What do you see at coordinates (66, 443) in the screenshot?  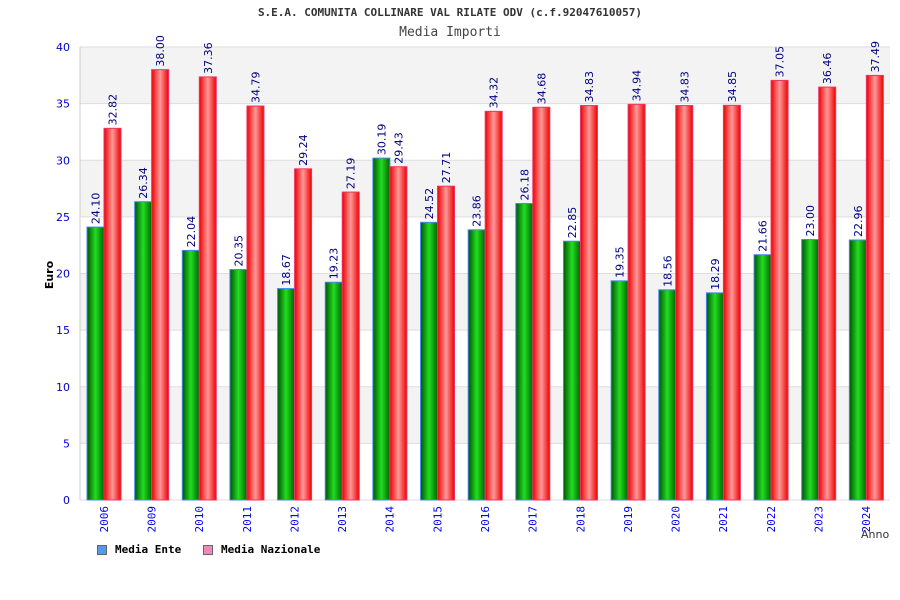 I see `y-tick-label: 5` at bounding box center [66, 443].